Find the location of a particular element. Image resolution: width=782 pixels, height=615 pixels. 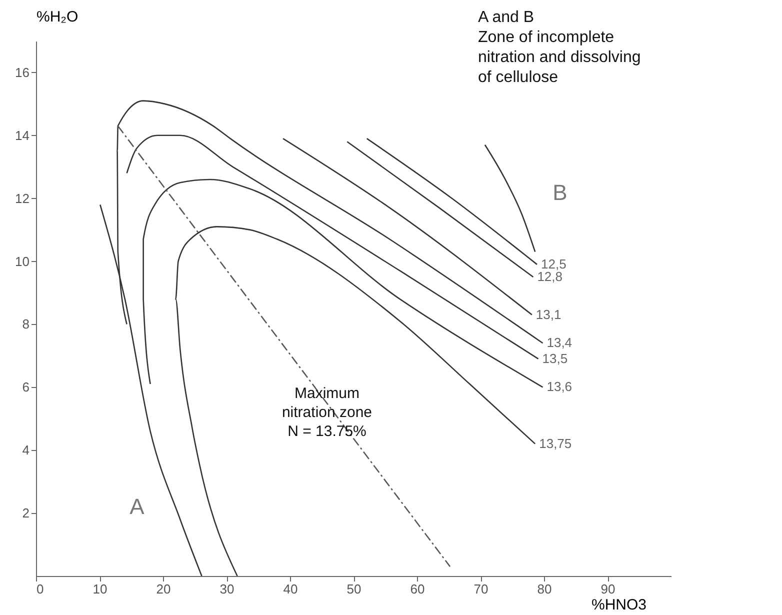

x-tick-label: 80 is located at coordinates (544, 589).